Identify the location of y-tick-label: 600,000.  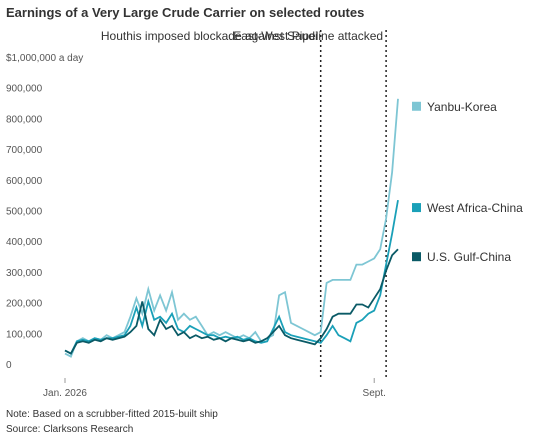
(24, 181).